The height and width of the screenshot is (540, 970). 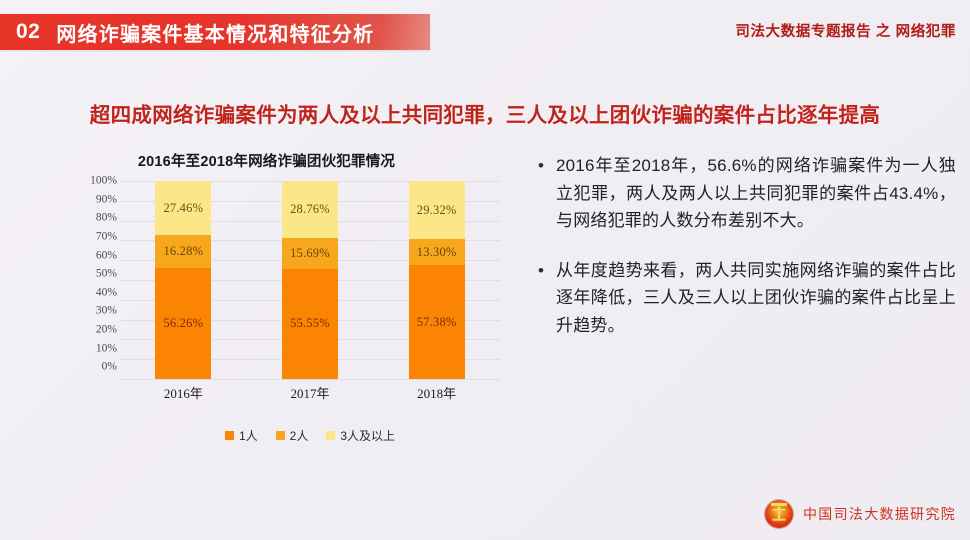 What do you see at coordinates (106, 254) in the screenshot?
I see `y-axis-tick: 60%` at bounding box center [106, 254].